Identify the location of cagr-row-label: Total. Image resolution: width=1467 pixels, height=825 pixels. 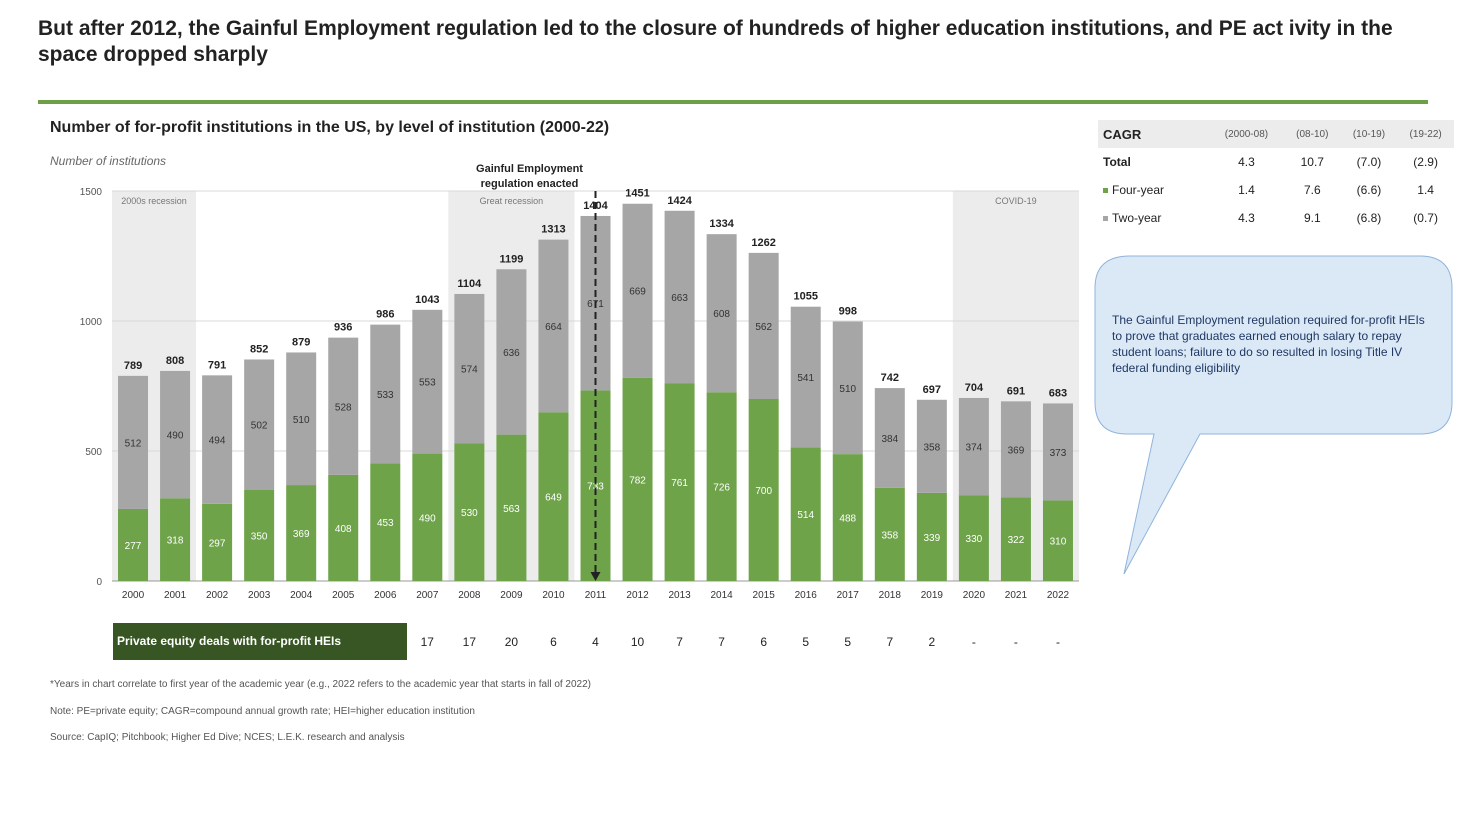
(1117, 162).